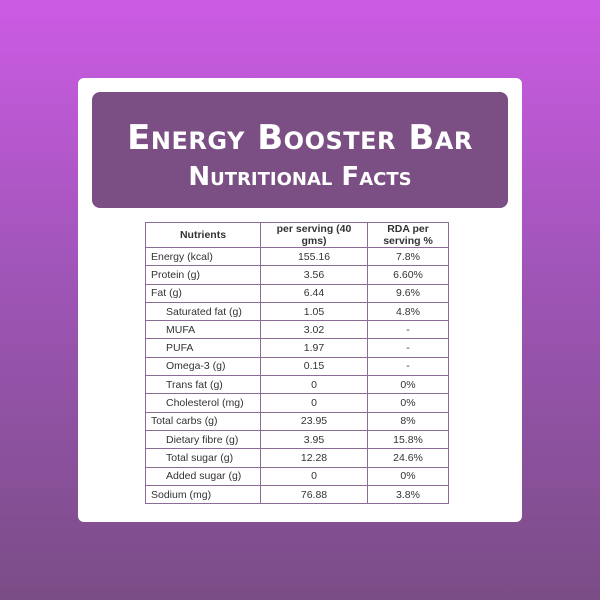 This screenshot has width=600, height=600. I want to click on table-cell: 1.05, so click(314, 311).